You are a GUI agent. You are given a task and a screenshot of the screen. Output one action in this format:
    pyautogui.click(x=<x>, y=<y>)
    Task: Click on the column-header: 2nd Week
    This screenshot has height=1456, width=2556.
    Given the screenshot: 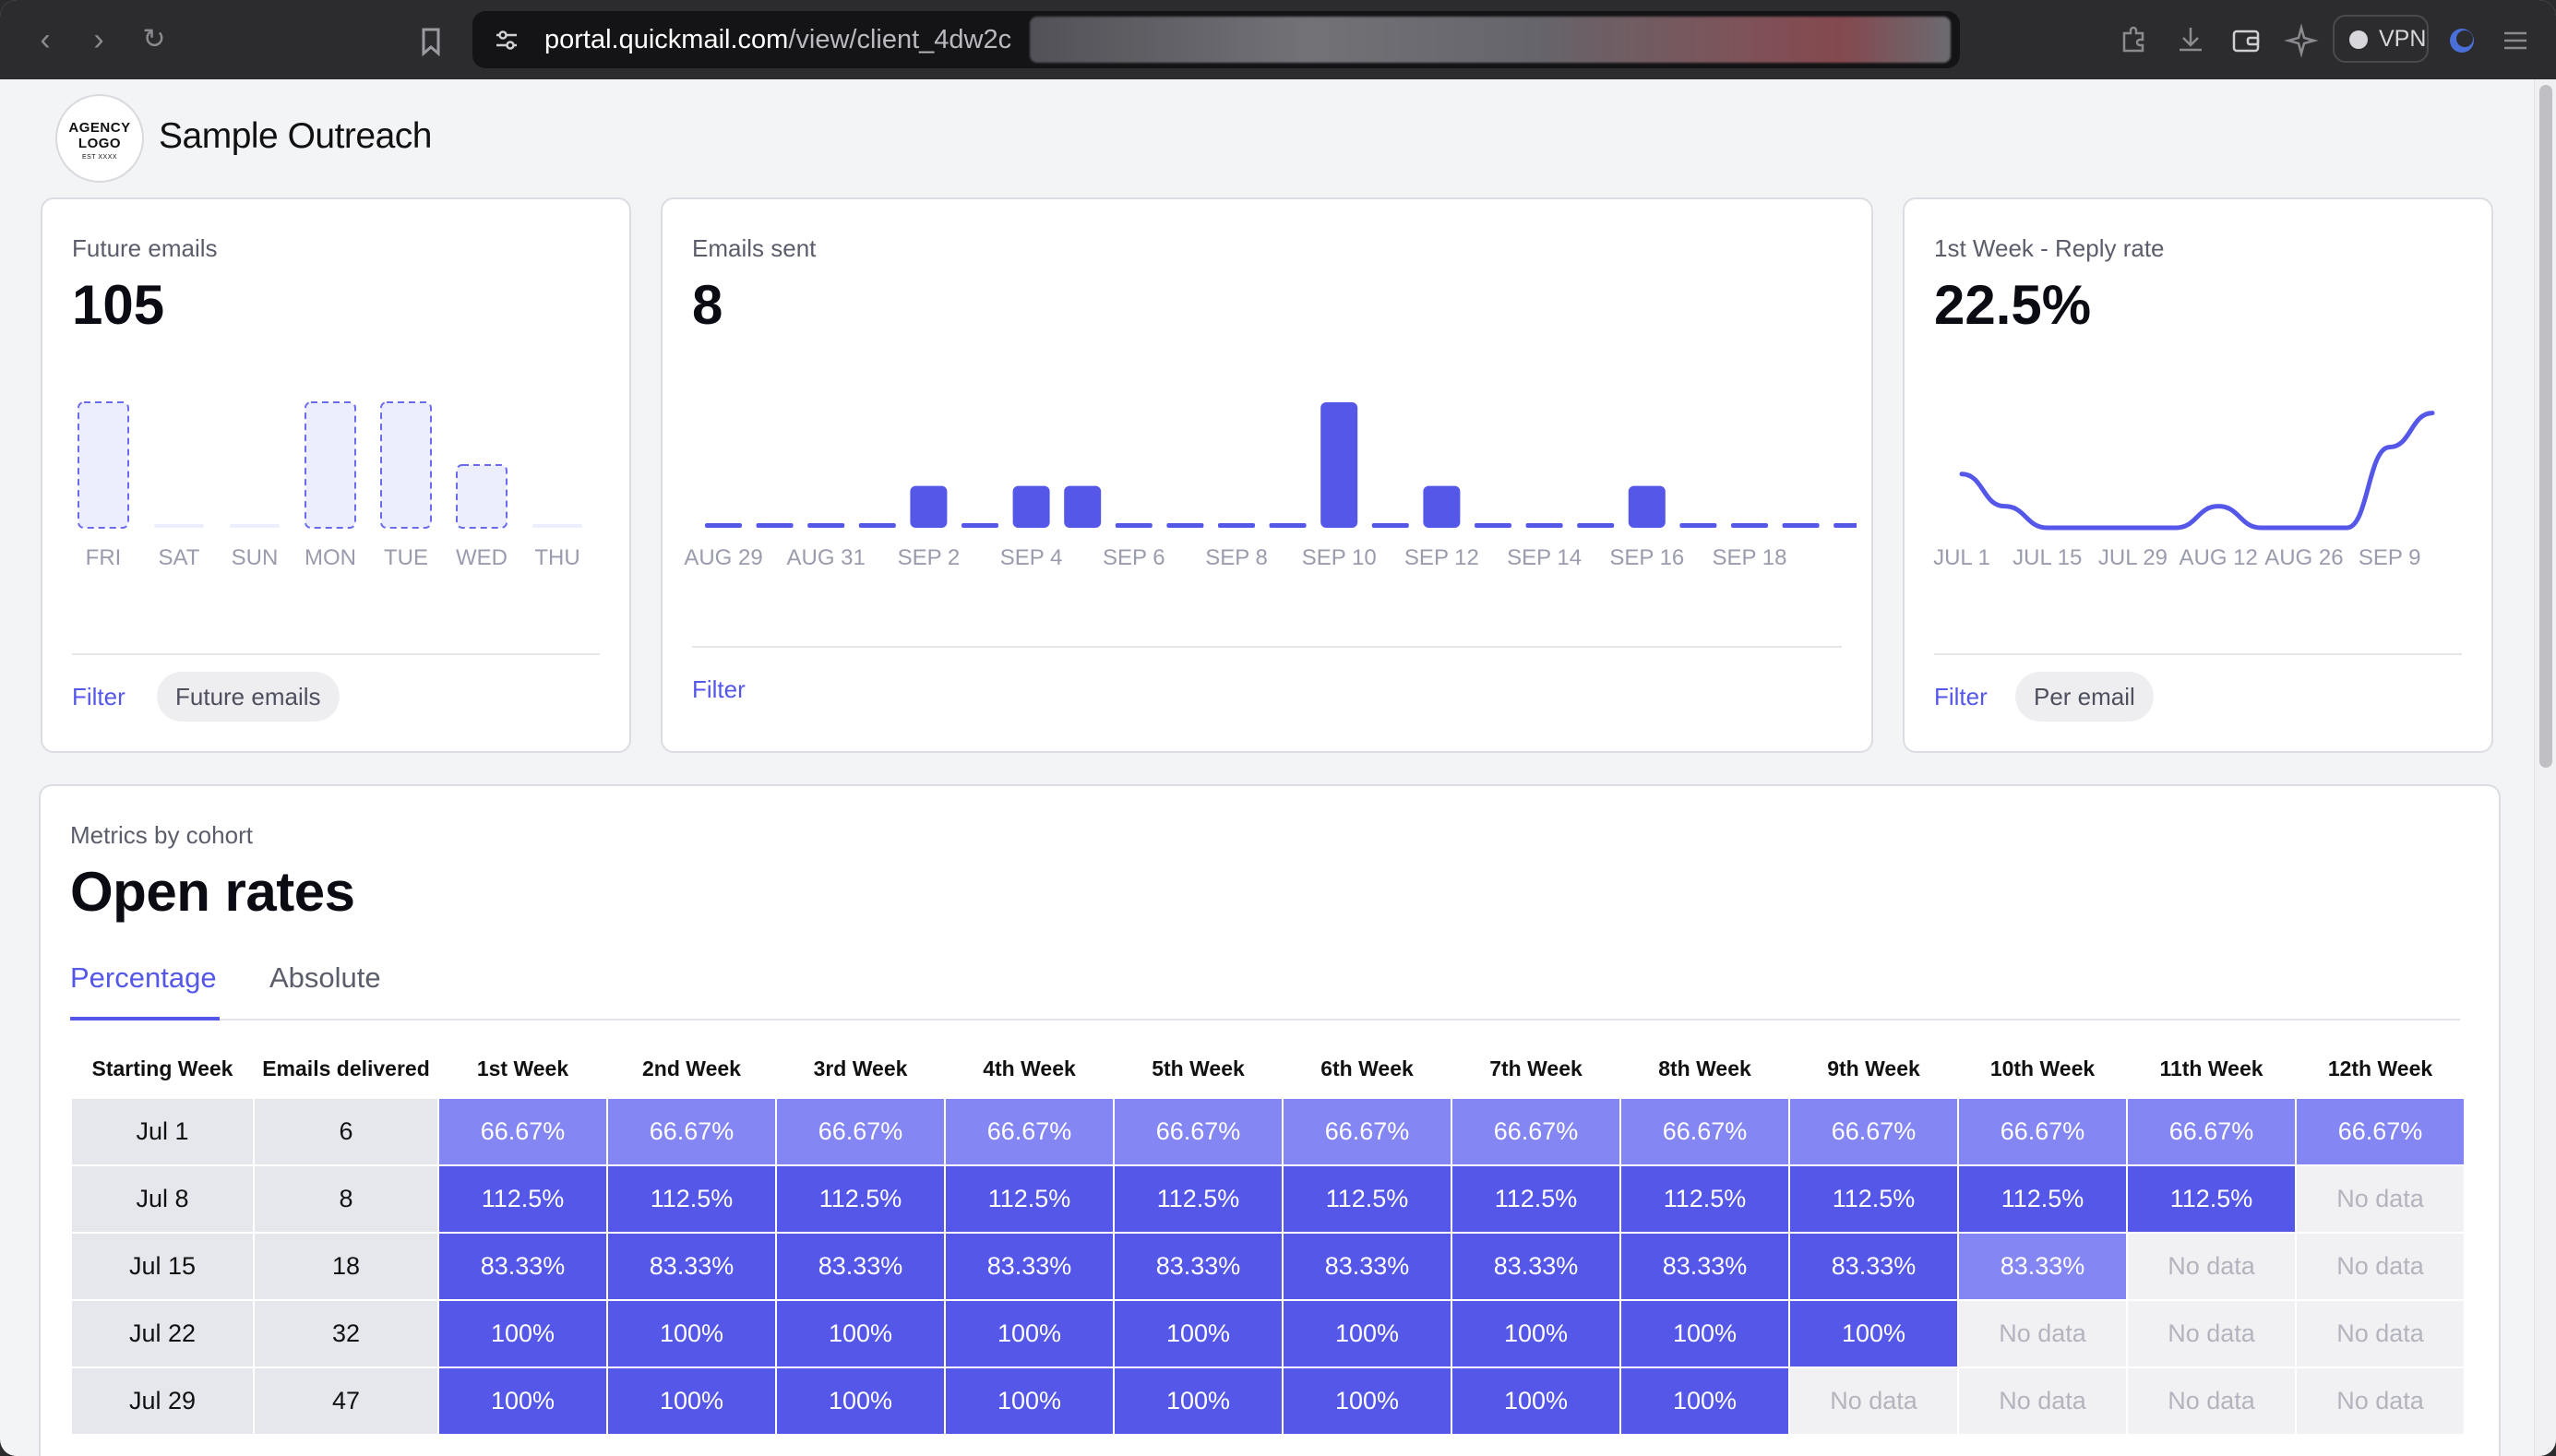 What is the action you would take?
    pyautogui.click(x=691, y=1068)
    